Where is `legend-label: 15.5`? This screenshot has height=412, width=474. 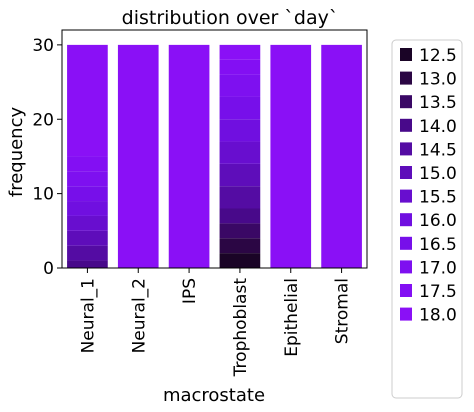 legend-label: 15.5 is located at coordinates (438, 198).